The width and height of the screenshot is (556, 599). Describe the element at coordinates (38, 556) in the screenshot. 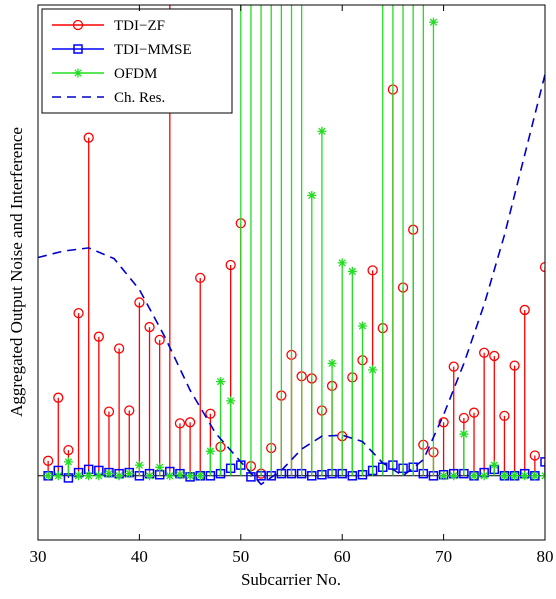

I see `x-tick-label: 30` at that location.